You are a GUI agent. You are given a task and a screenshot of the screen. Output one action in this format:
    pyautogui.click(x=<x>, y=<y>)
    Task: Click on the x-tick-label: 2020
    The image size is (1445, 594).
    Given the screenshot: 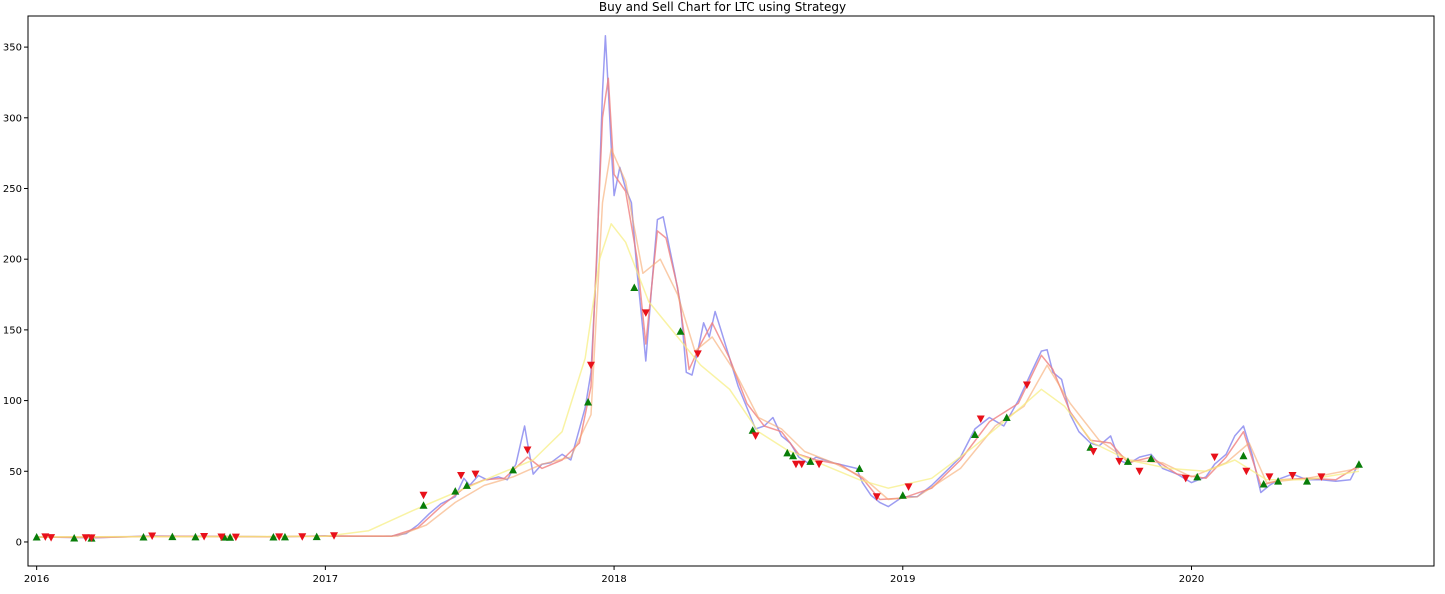 What is the action you would take?
    pyautogui.click(x=1191, y=579)
    